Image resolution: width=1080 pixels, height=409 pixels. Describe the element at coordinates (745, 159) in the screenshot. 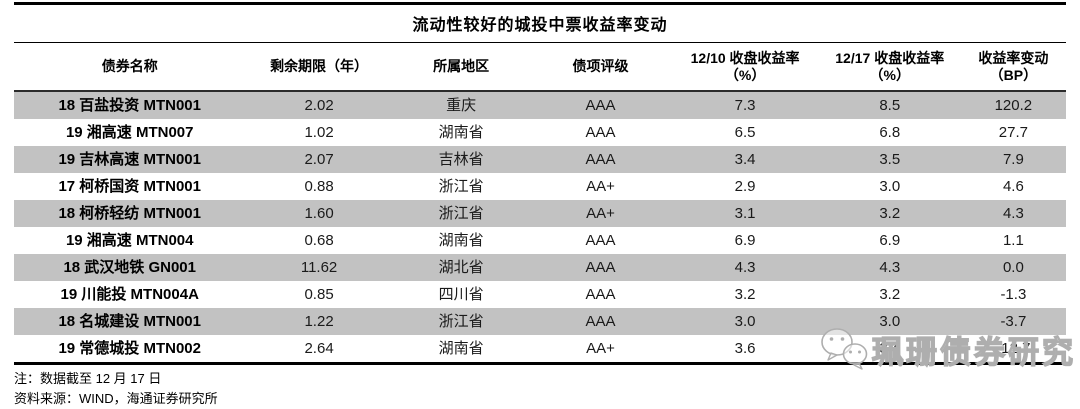

I see `cell-yield-1210: 3.4` at that location.